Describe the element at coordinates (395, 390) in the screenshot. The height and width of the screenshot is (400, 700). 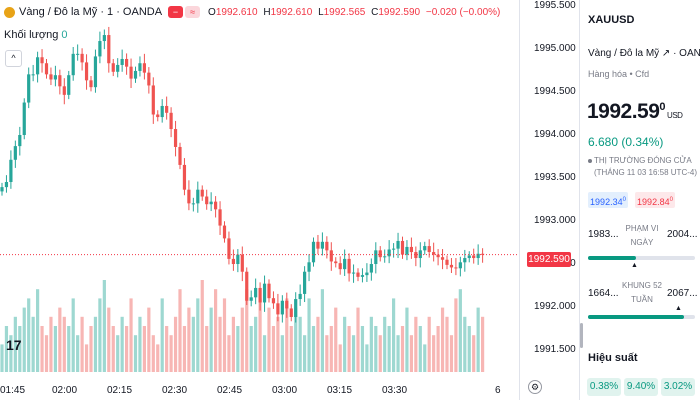
I see `time-tick: 03:30` at that location.